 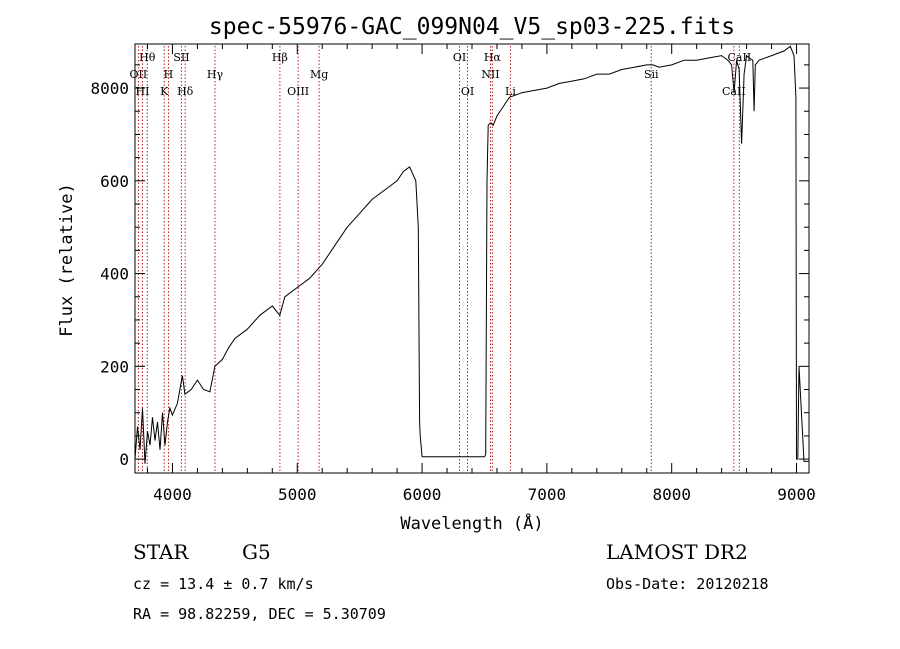 What do you see at coordinates (796, 494) in the screenshot?
I see `x-tick-label: 9000` at bounding box center [796, 494].